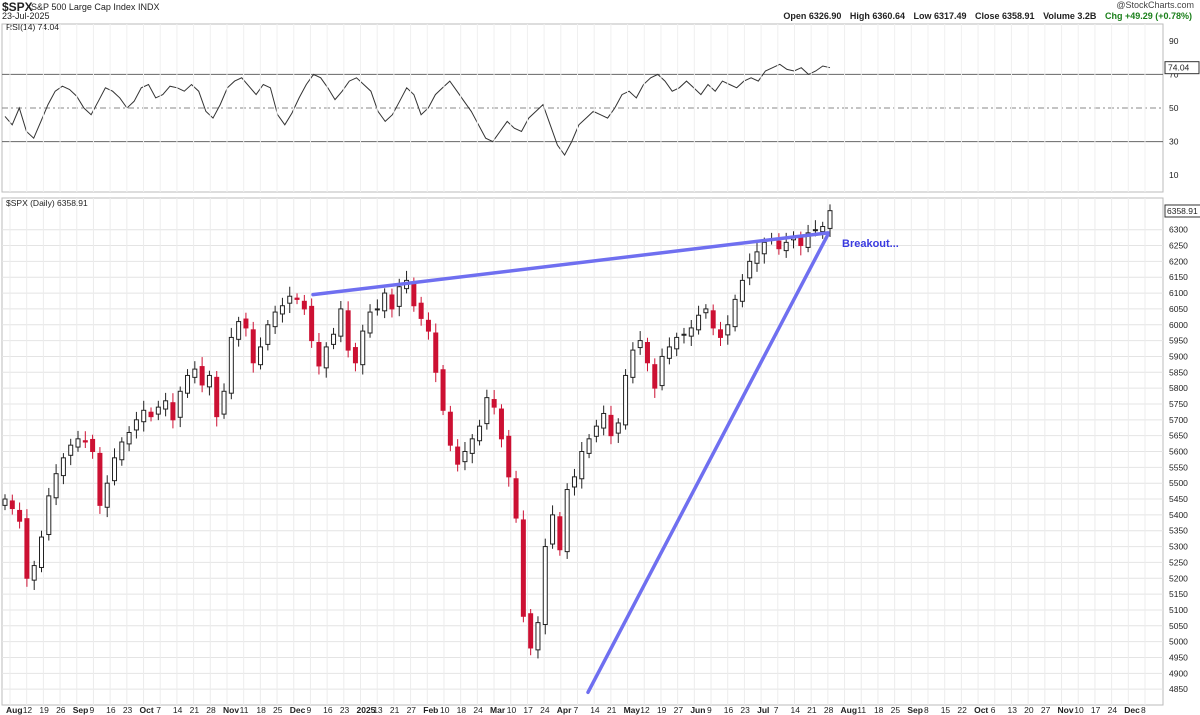 The width and height of the screenshot is (1200, 715). Describe the element at coordinates (1178, 372) in the screenshot. I see `price-ytick-label: 5850` at that location.